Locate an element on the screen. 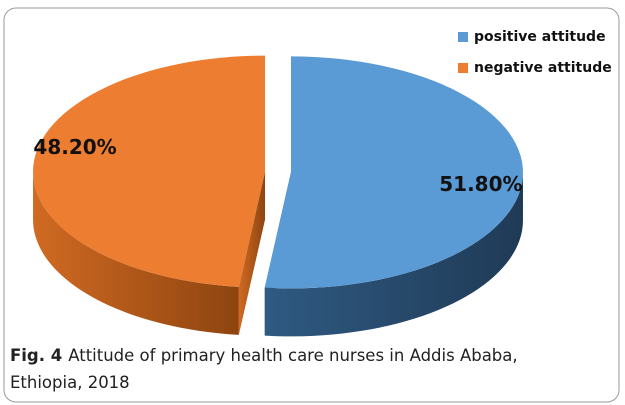 This screenshot has height=405, width=625. slice-wall is located at coordinates (136, 253).